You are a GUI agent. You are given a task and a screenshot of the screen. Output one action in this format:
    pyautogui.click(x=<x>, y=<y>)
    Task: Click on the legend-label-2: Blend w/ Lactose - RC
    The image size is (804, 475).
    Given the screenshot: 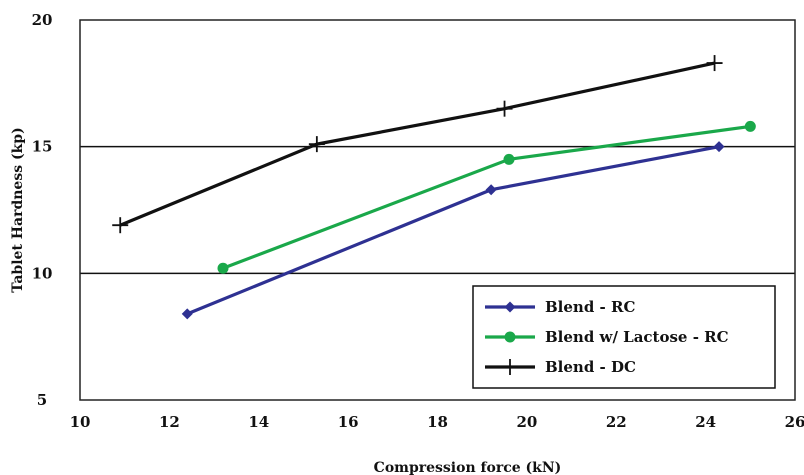 What is the action you would take?
    pyautogui.click(x=637, y=337)
    